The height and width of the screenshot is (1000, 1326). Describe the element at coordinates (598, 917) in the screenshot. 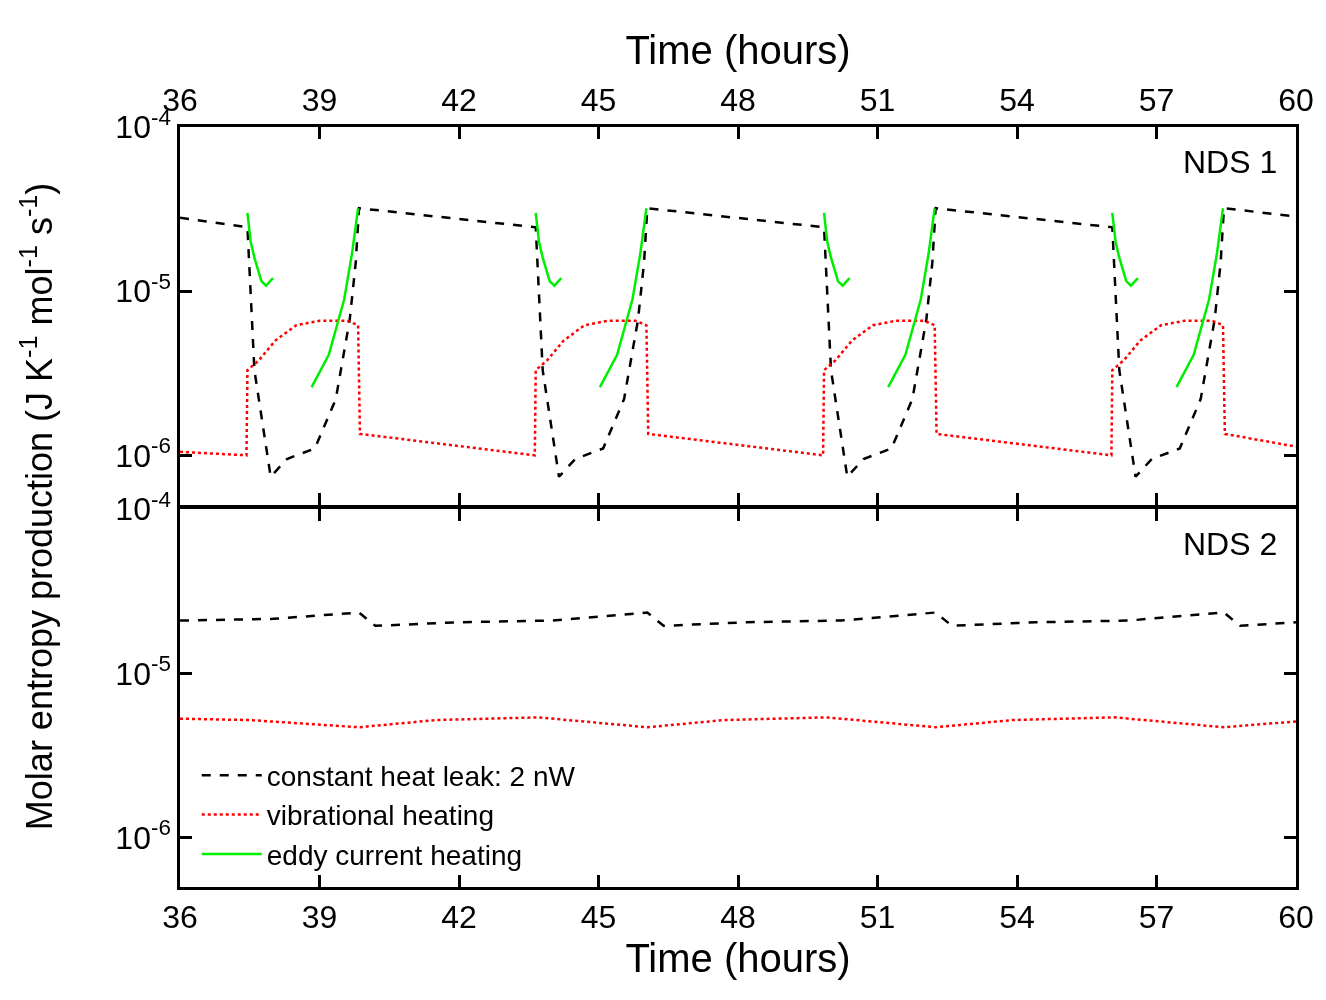

I see `x-tick-label: 45` at that location.